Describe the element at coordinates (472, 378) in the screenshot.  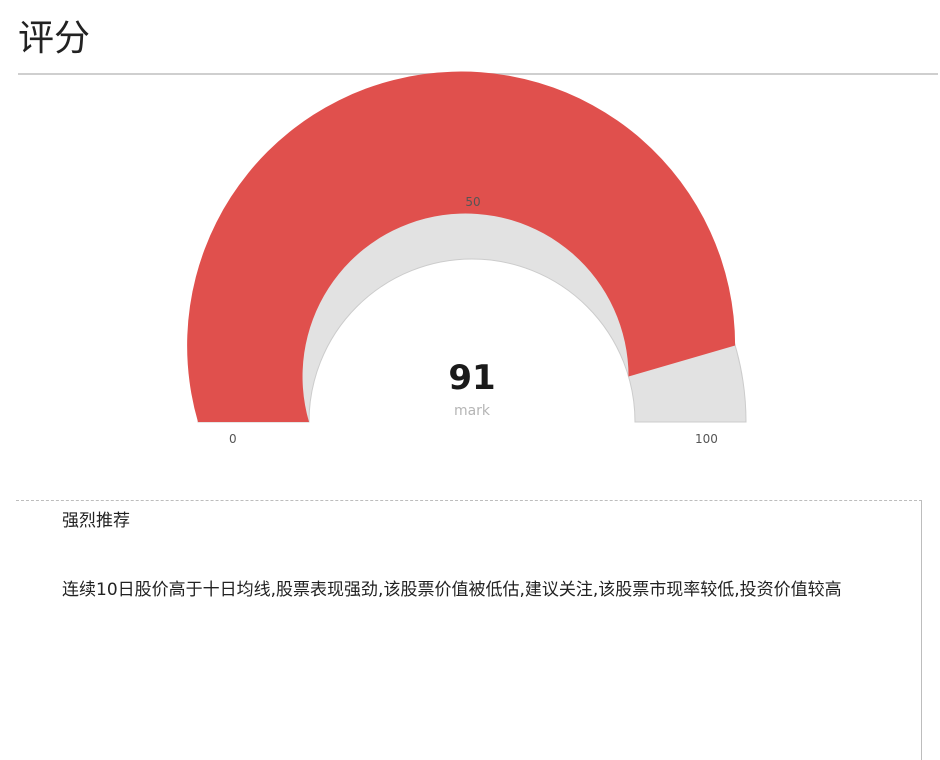
I see `gauge-value: 91` at that location.